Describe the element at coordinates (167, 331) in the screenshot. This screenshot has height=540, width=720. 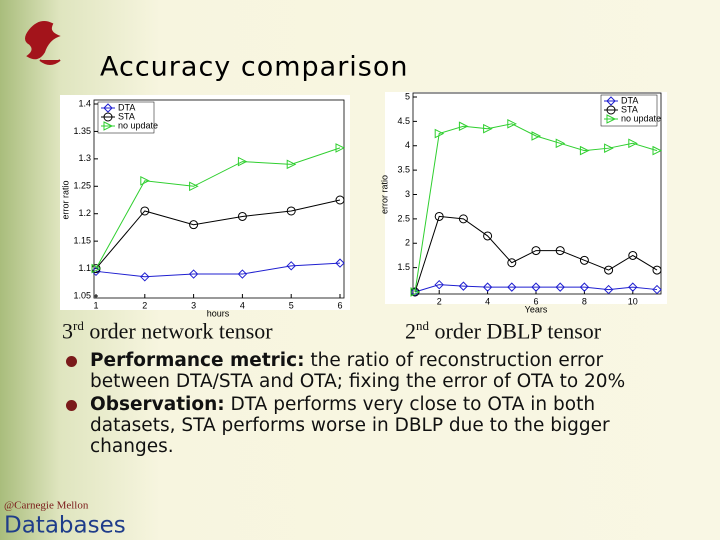
I see `caption: 3rd order network tensor` at that location.